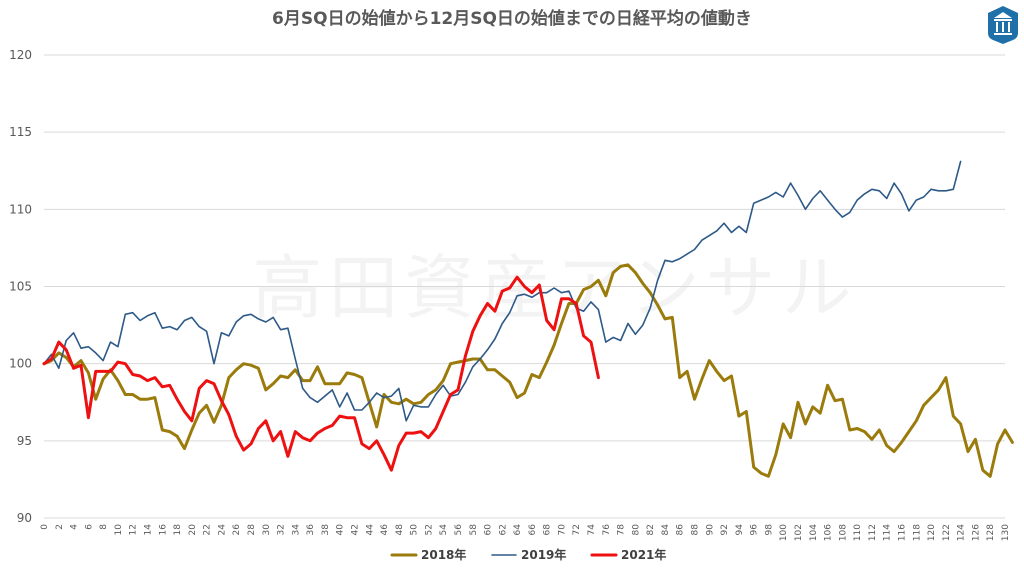 This screenshot has width=1024, height=574. What do you see at coordinates (843, 532) in the screenshot?
I see `x-tick-label: 108` at bounding box center [843, 532].